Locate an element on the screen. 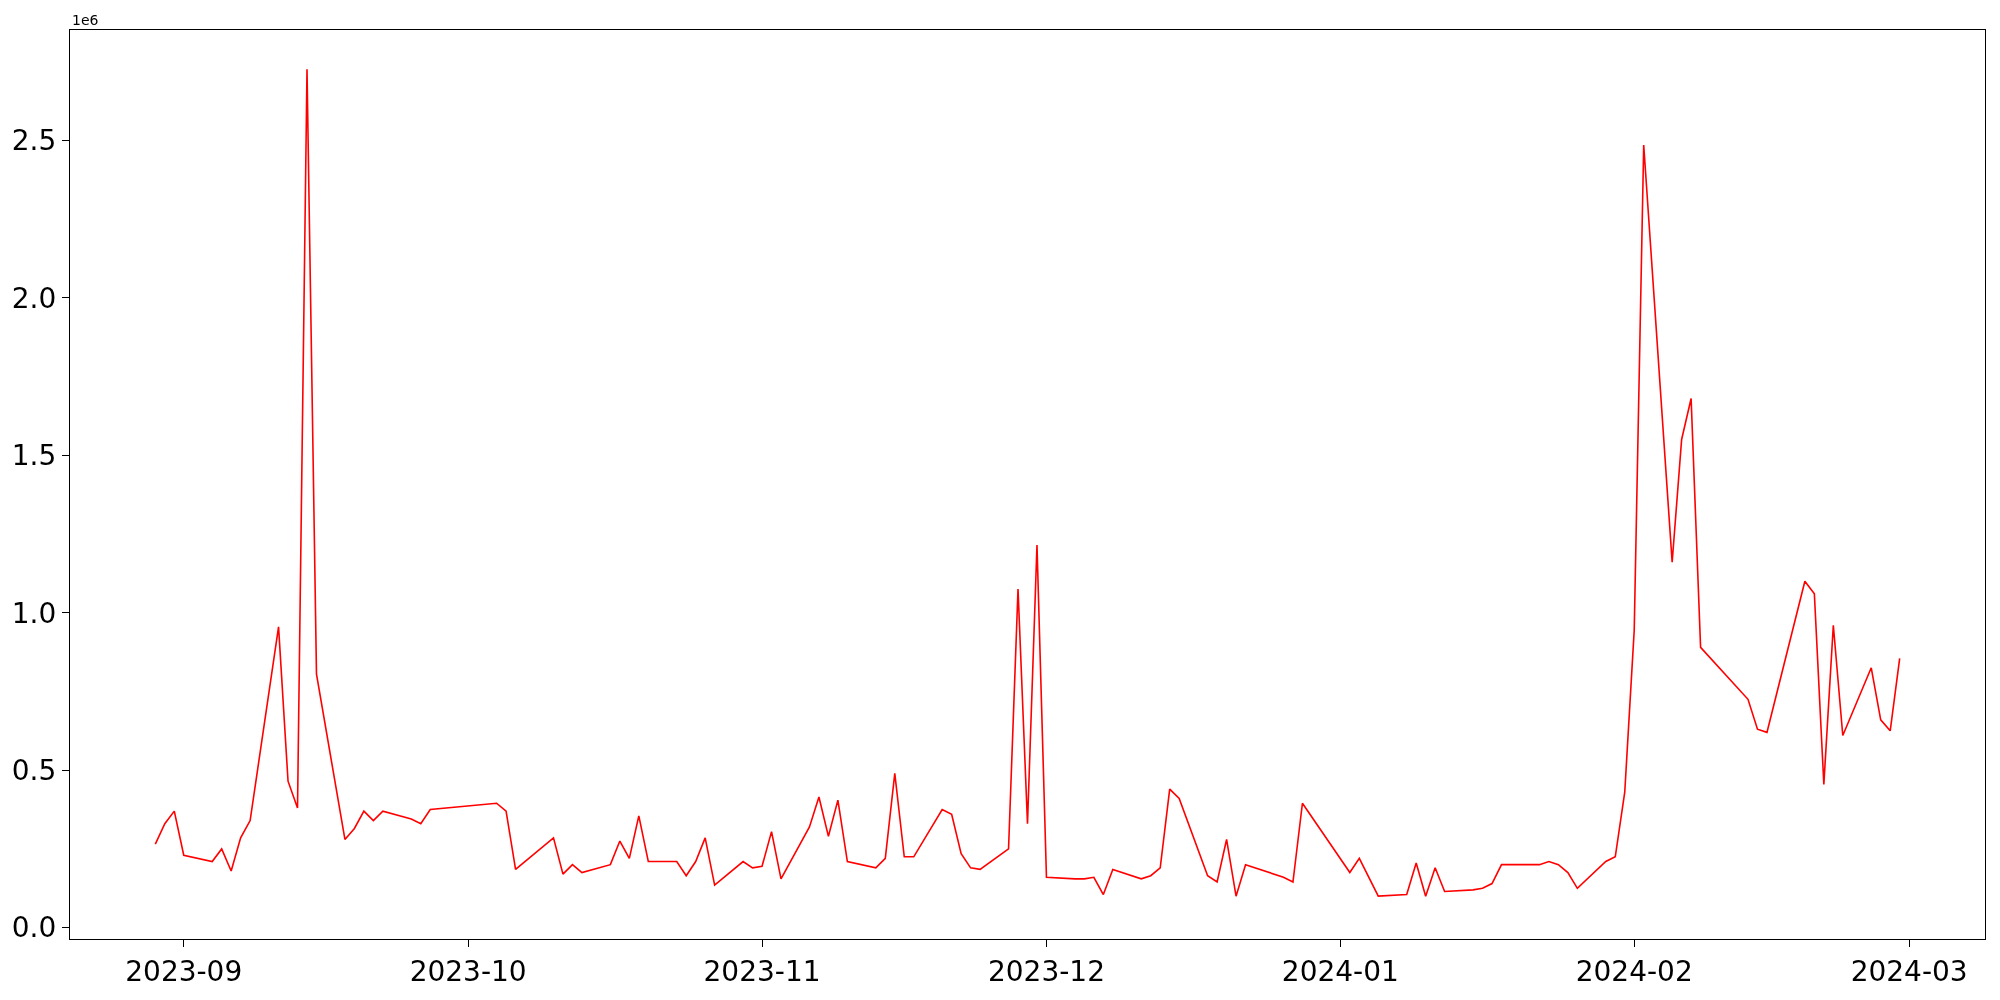 The width and height of the screenshot is (2000, 1000). x-tick-label: 2023-11 is located at coordinates (762, 971).